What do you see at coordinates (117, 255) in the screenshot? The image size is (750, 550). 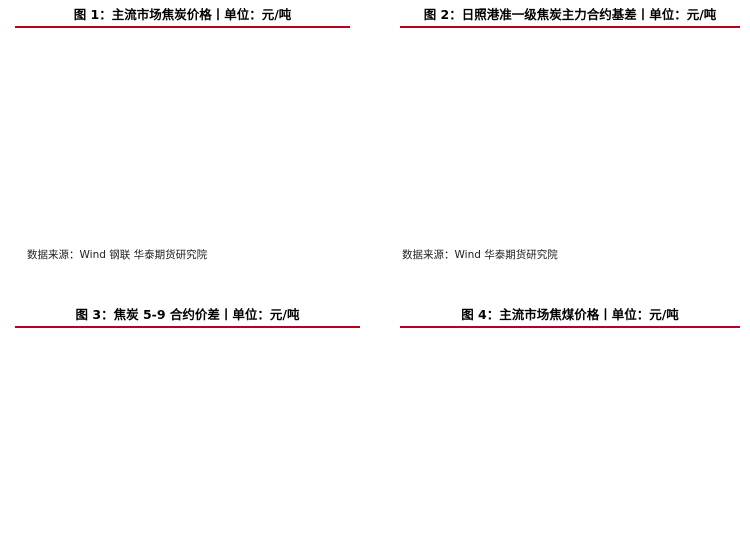 I see `chart-source: 数据来源：Wind 钢联 华泰期货研究院` at bounding box center [117, 255].